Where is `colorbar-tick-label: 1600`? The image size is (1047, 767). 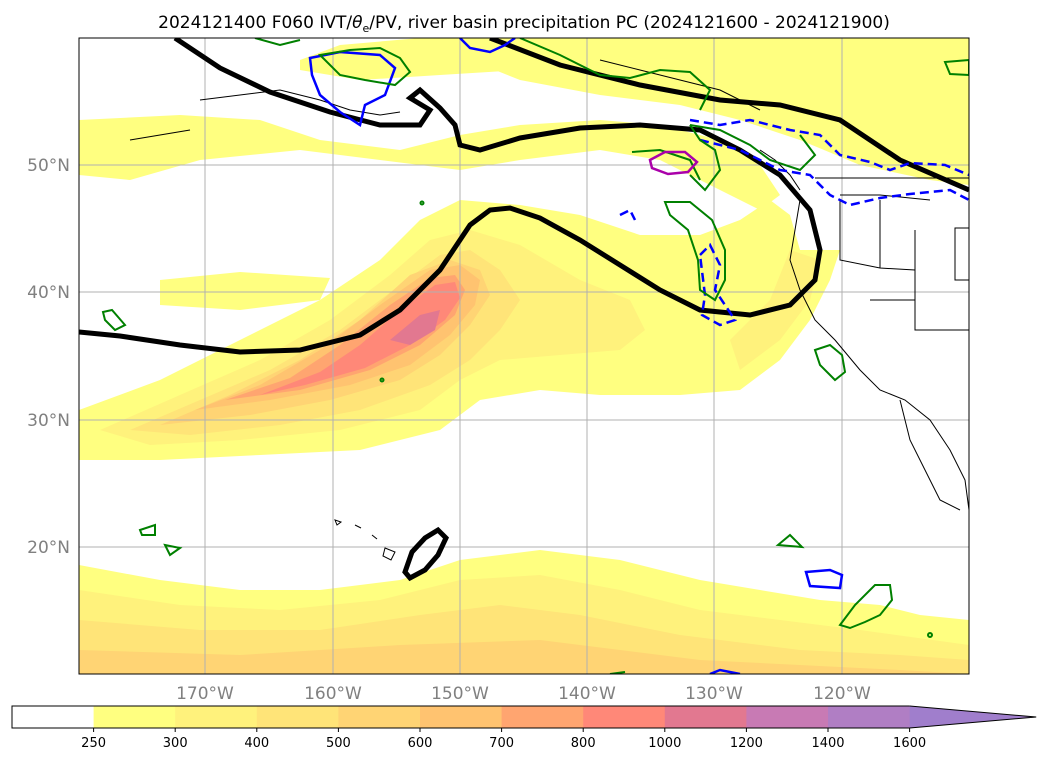
colorbar-tick-label: 1600 is located at coordinates (909, 743).